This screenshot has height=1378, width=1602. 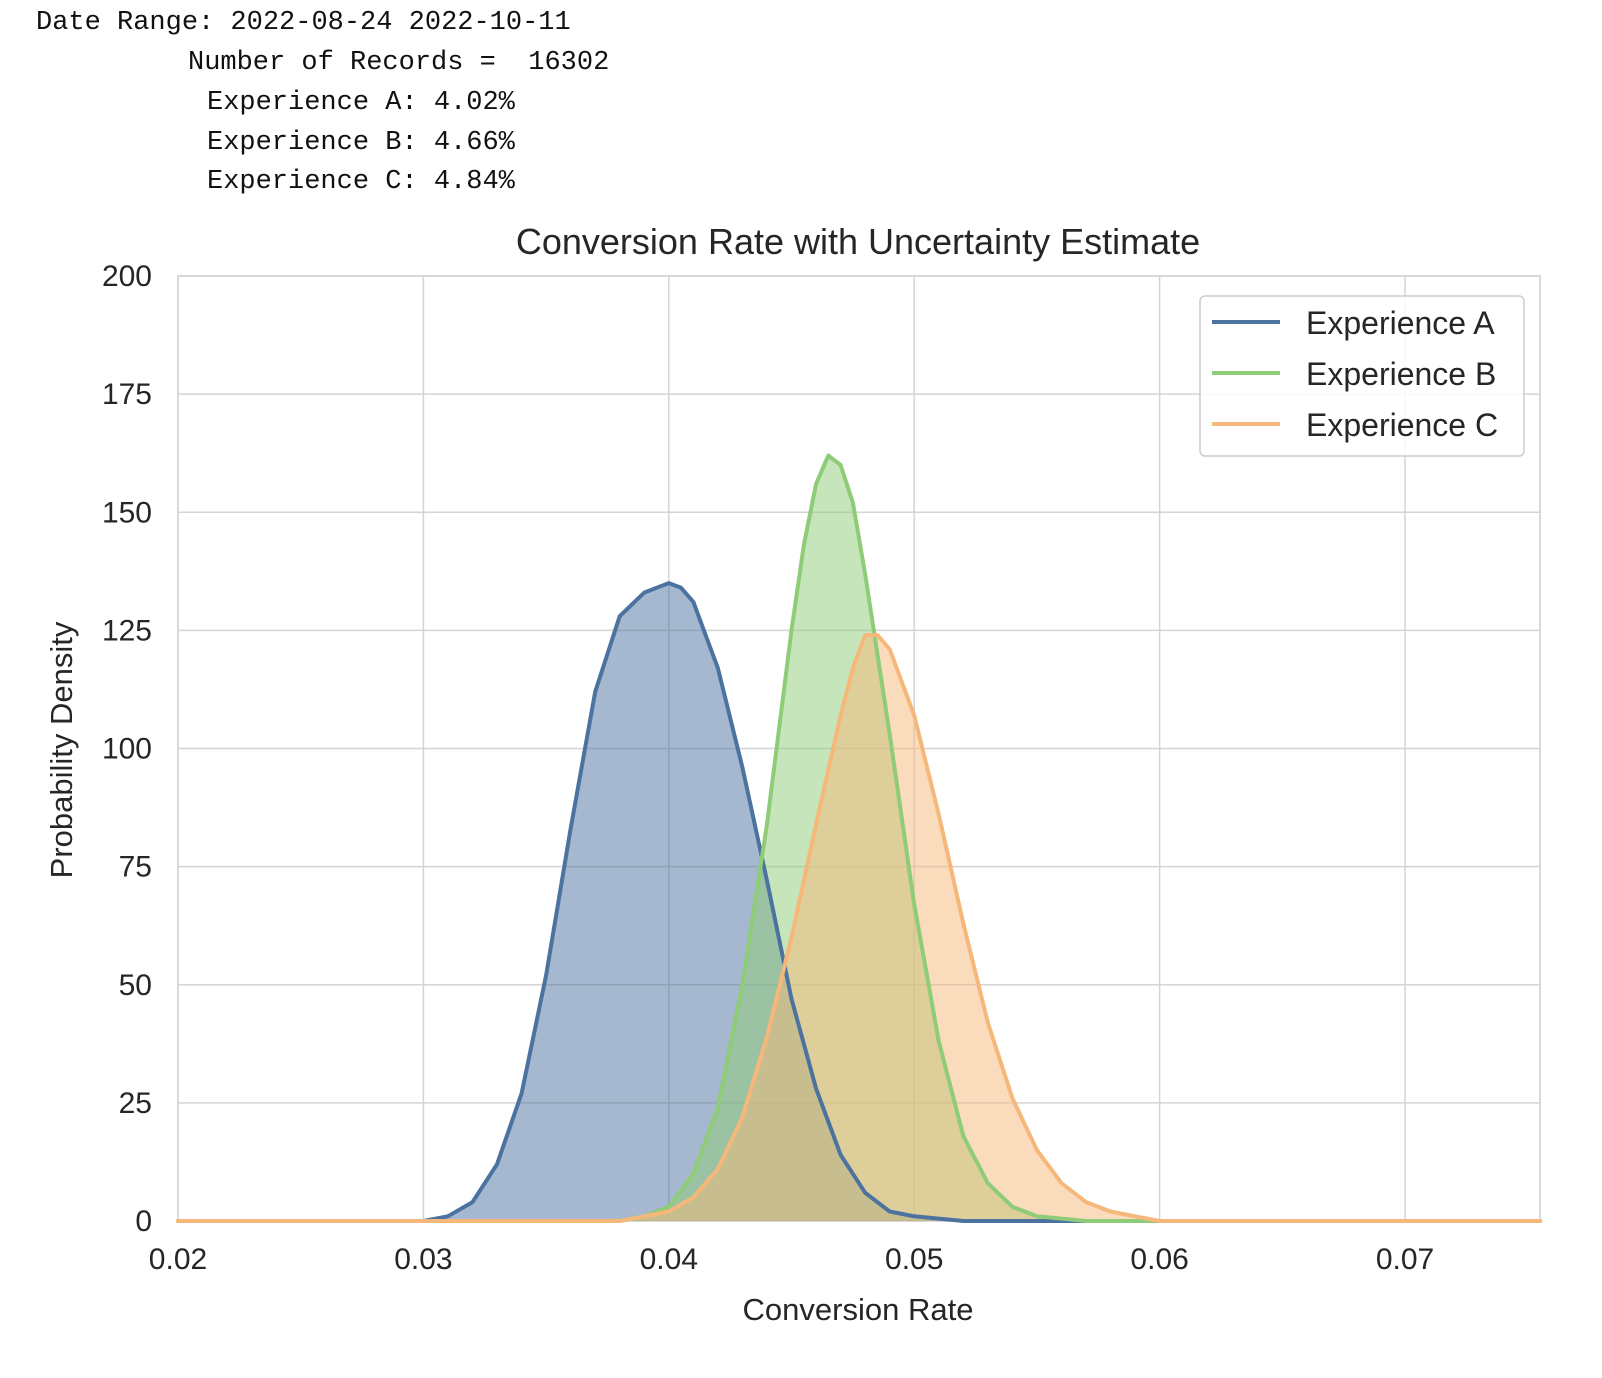 I want to click on record-count-text: Number of Records = 16302, so click(x=399, y=63).